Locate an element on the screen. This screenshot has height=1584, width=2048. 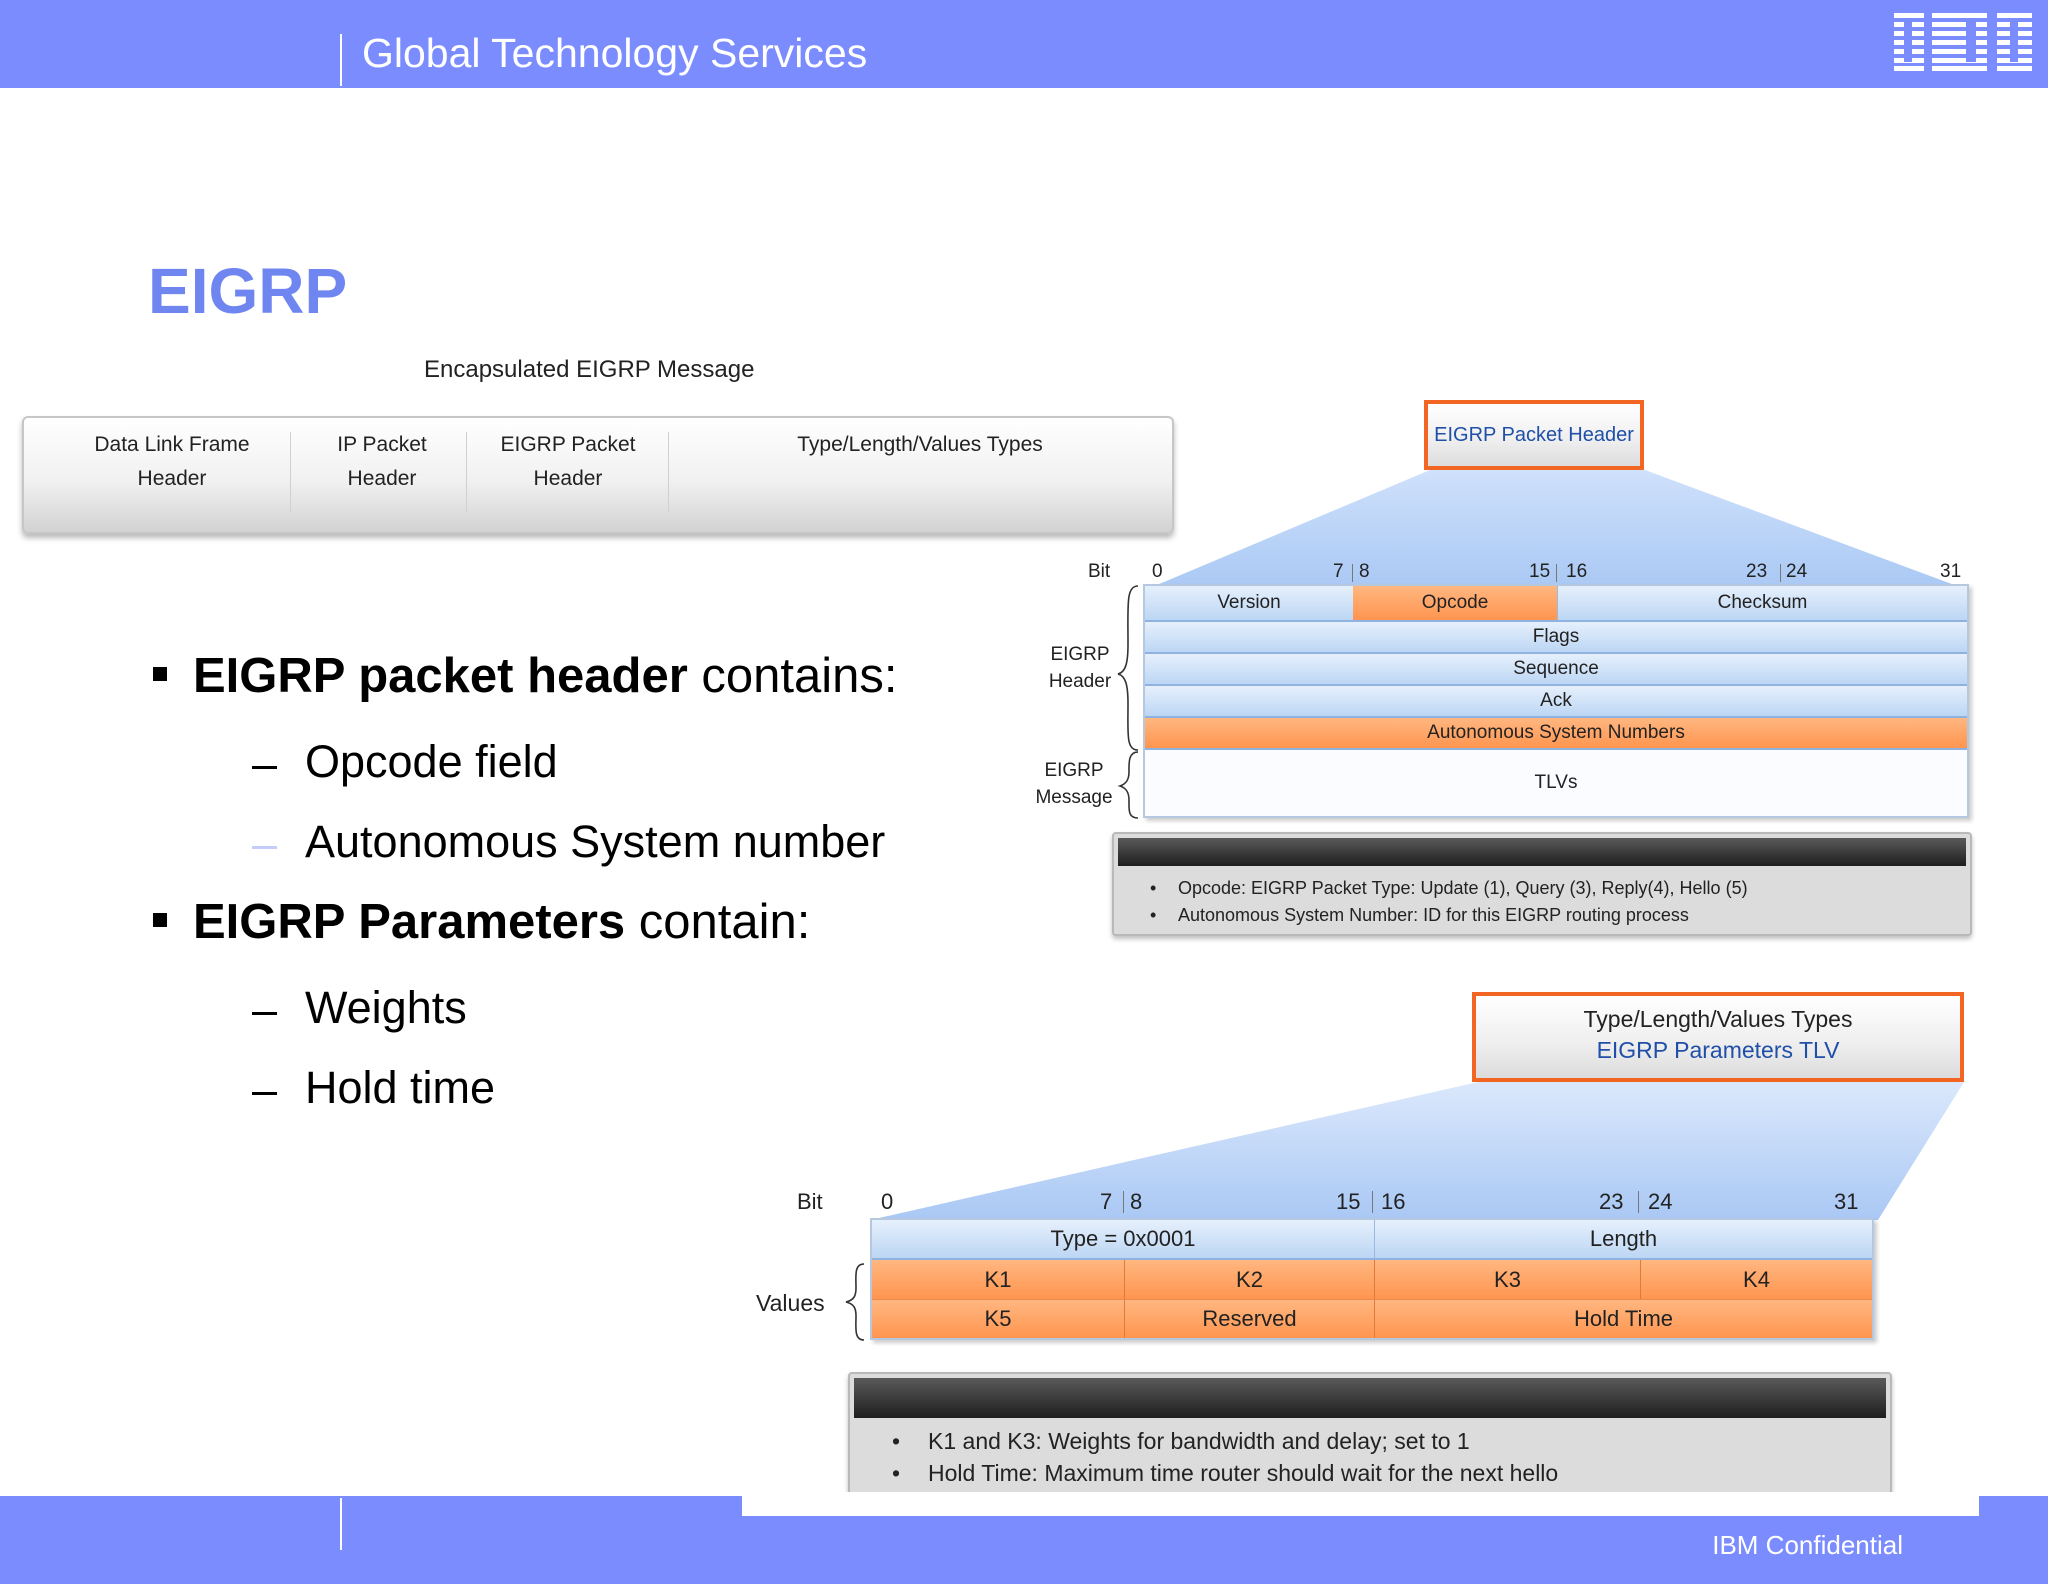
field-sequence: Sequence is located at coordinates (1556, 669).